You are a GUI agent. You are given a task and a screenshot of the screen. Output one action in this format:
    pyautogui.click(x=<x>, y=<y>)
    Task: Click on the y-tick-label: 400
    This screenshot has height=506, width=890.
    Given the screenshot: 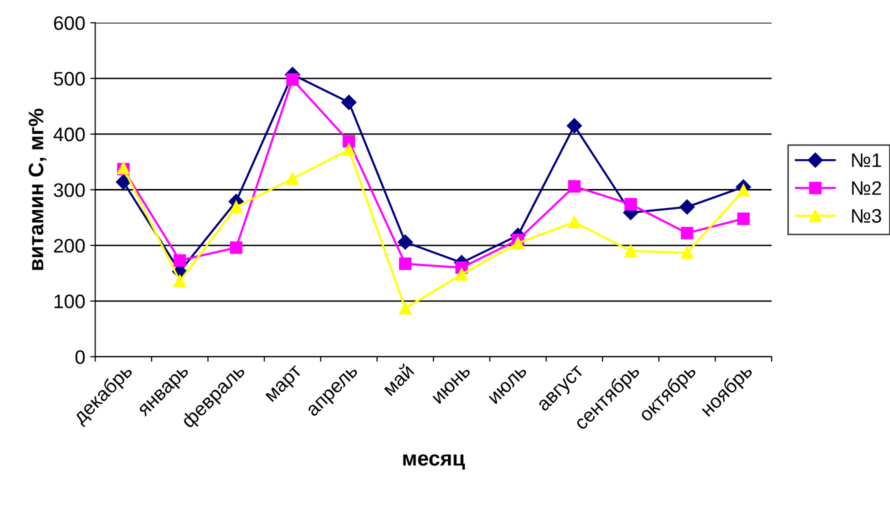 What is the action you would take?
    pyautogui.click(x=69, y=135)
    